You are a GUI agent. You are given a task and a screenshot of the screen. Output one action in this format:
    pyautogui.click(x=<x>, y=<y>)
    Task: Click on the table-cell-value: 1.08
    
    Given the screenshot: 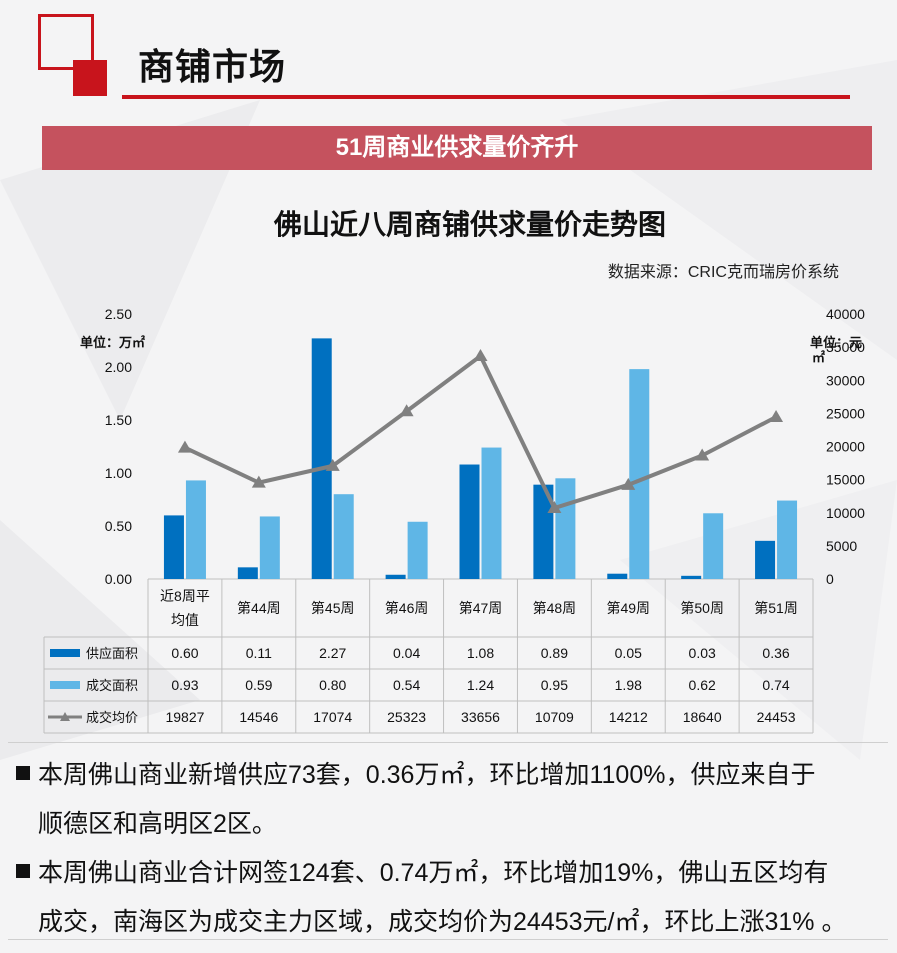 What is the action you would take?
    pyautogui.click(x=480, y=653)
    